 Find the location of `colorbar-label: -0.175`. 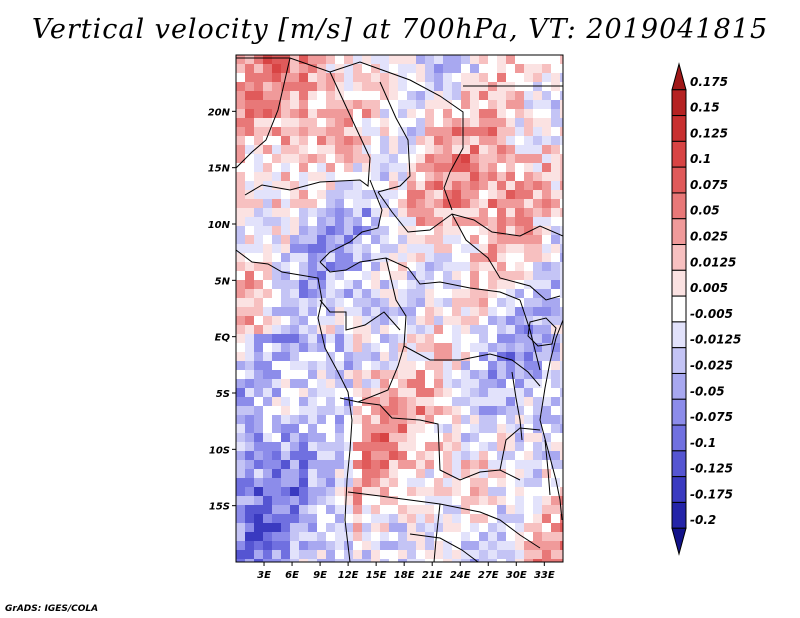

colorbar-label: -0.175 is located at coordinates (711, 494).